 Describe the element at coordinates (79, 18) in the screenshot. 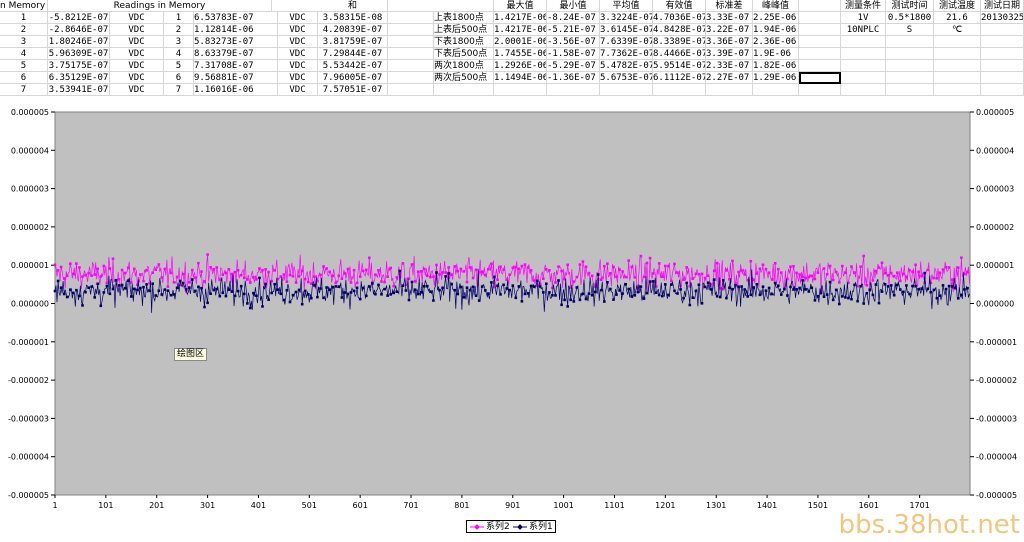

I see `sheet-cell: -5.8212E-07` at that location.